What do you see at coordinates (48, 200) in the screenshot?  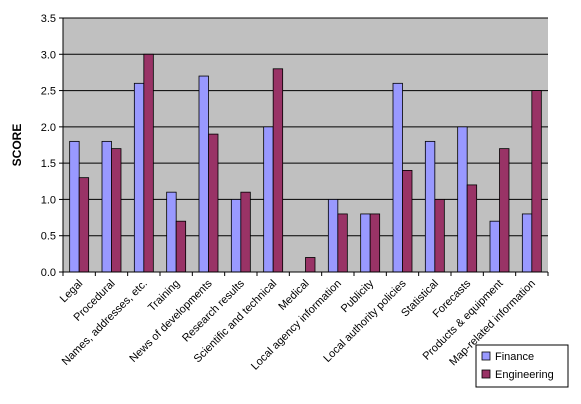 I see `y-tick-label: 1.0` at bounding box center [48, 200].